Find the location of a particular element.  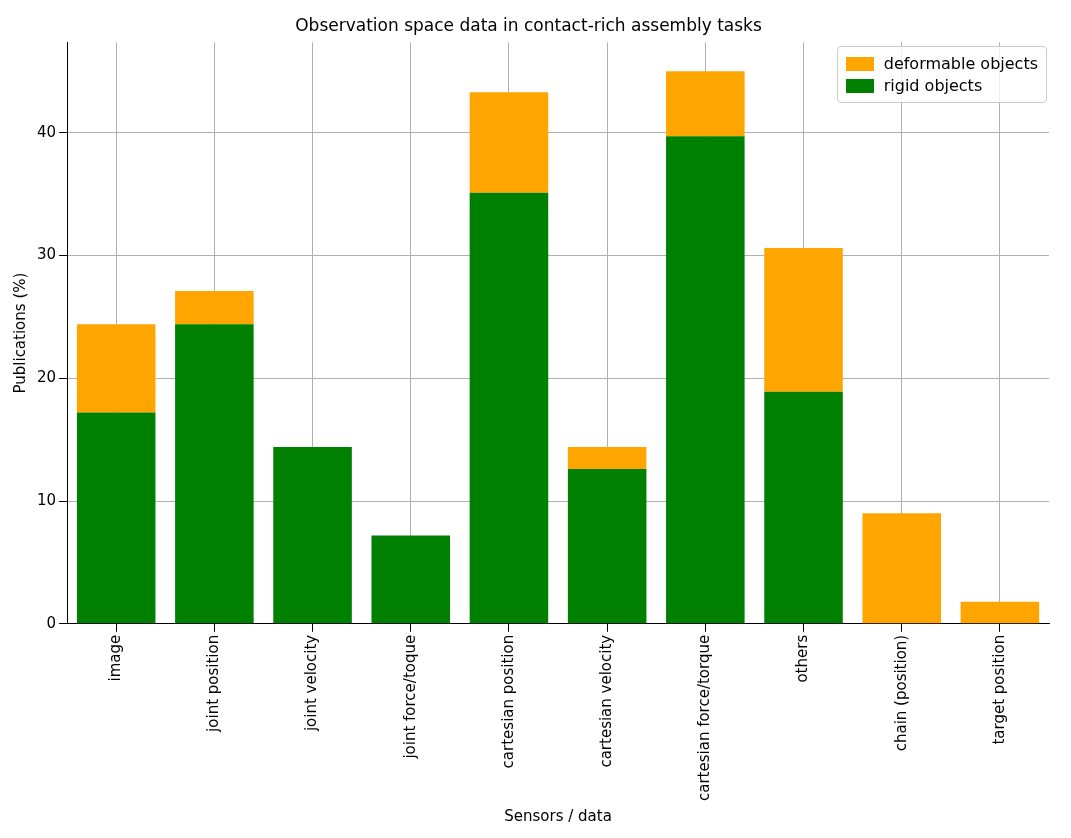

x-tick-label: target position is located at coordinates (998, 689).